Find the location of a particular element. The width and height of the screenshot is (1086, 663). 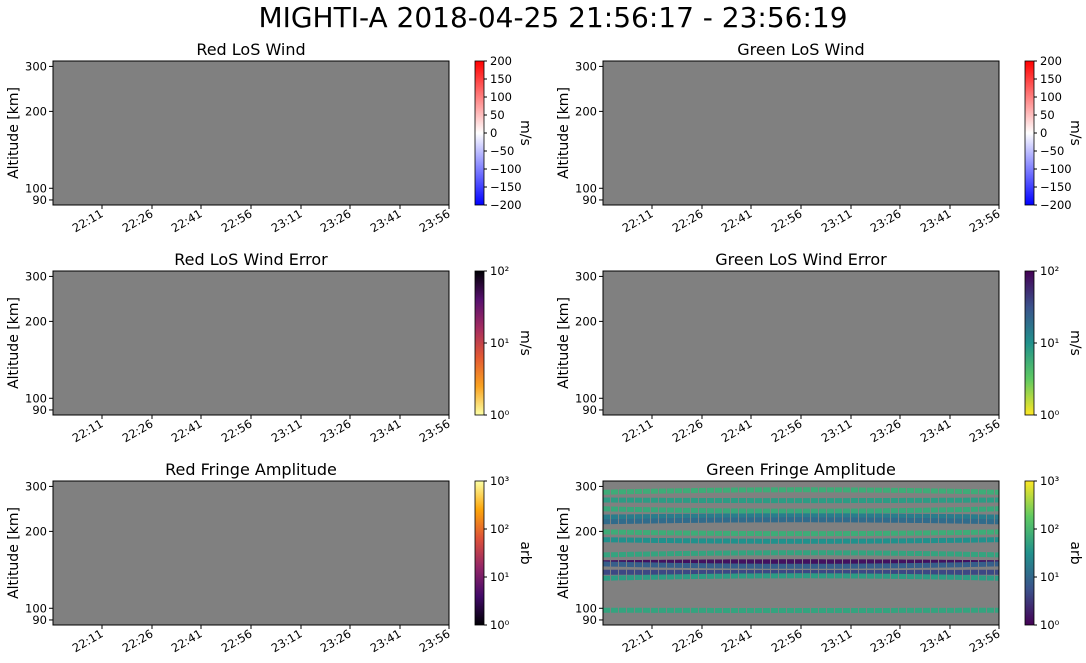

panel-title: Green LoS Wind Error is located at coordinates (801, 259).